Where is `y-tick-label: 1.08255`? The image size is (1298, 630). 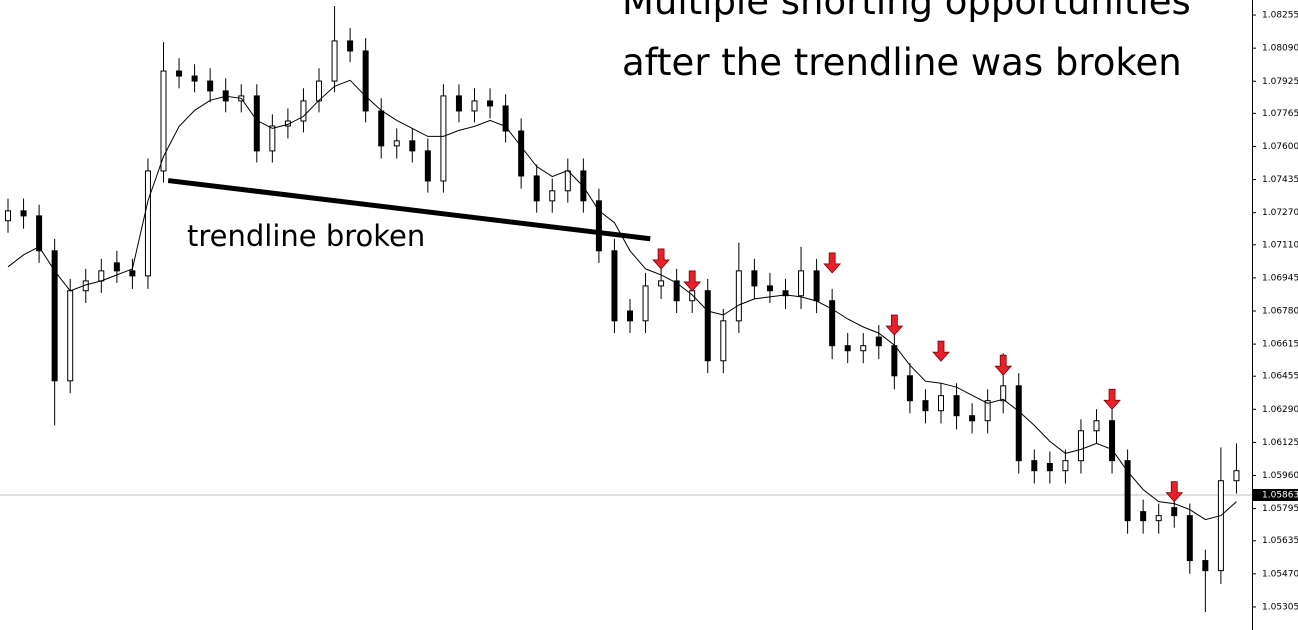 y-tick-label: 1.08255 is located at coordinates (1280, 16).